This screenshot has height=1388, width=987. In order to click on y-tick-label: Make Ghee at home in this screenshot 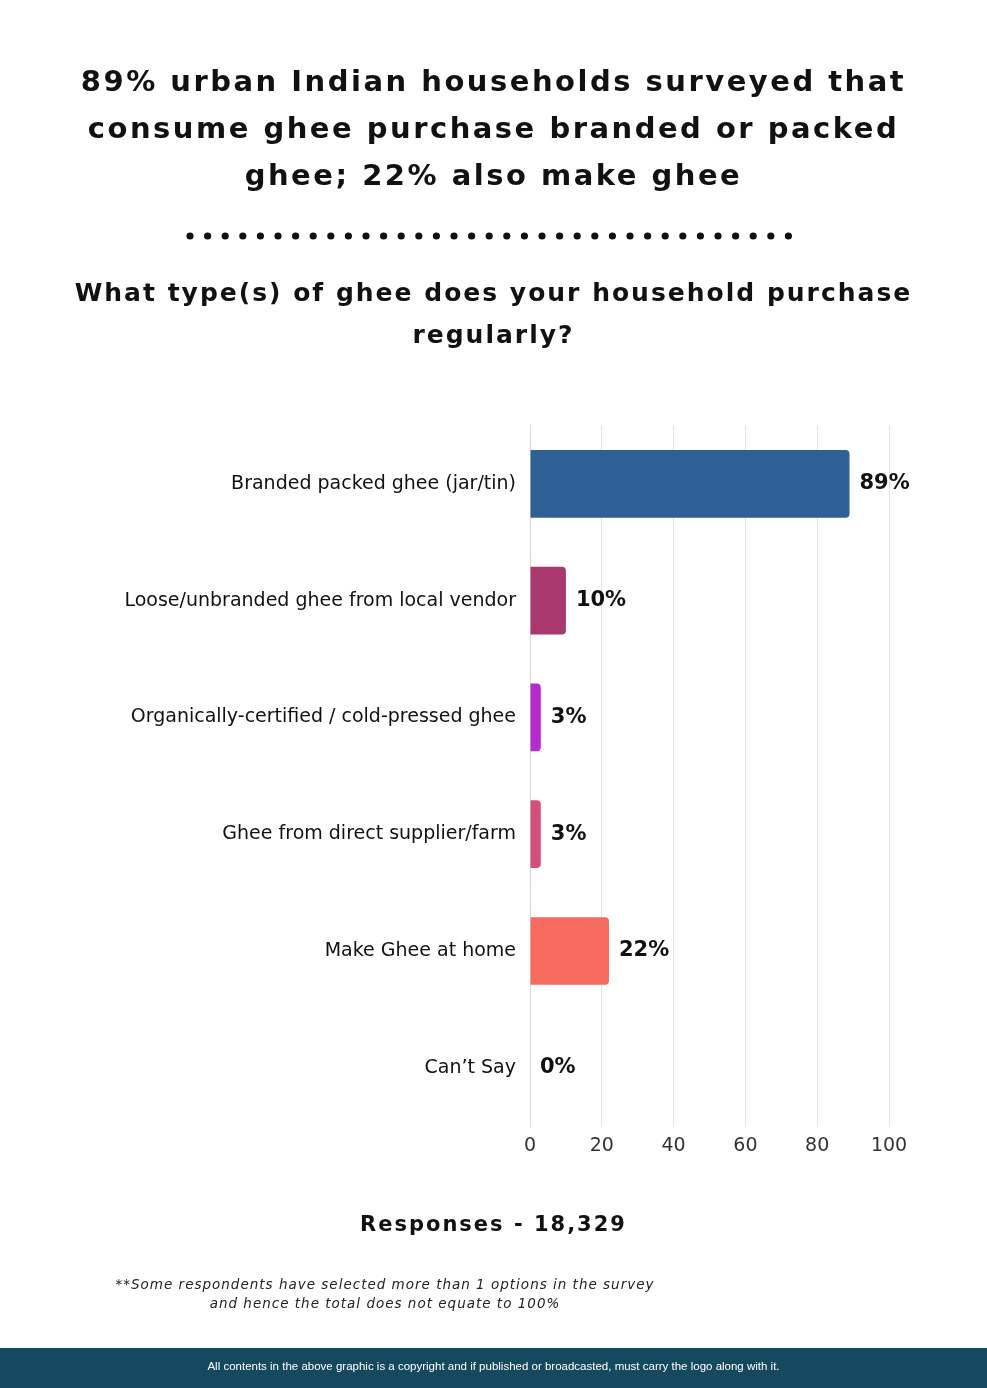, I will do `click(420, 948)`.